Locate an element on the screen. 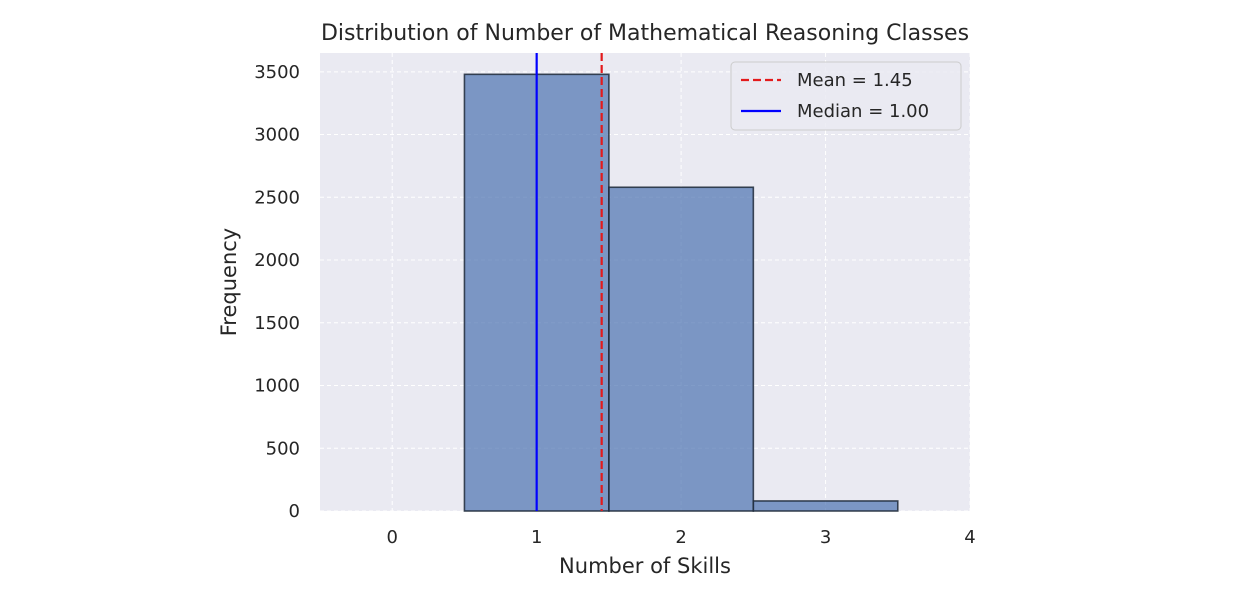 The image size is (1250, 600). y-tick-label: 500 is located at coordinates (283, 448).